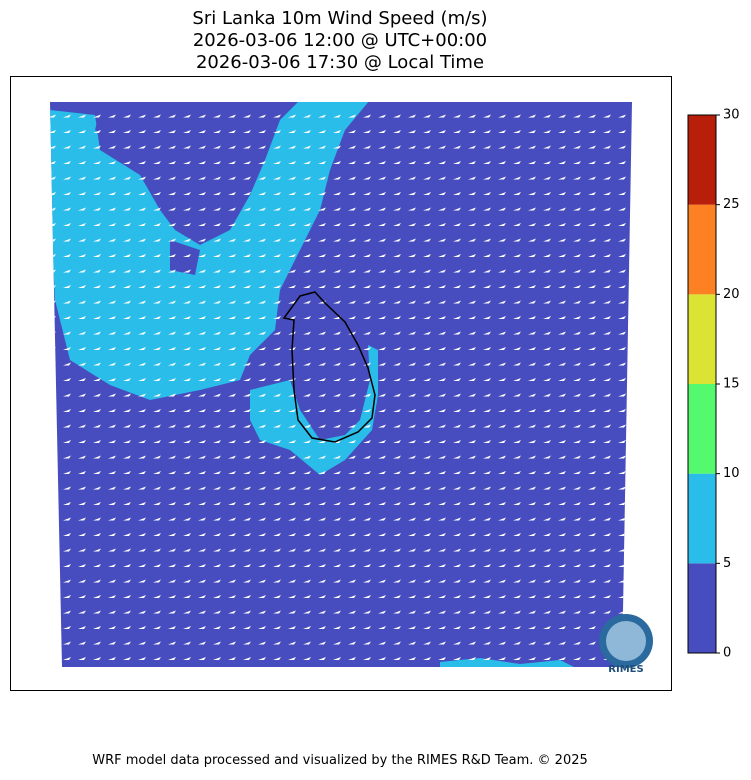 This screenshot has height=780, width=751. Describe the element at coordinates (625, 669) in the screenshot. I see `logo-text: RIMES` at that location.